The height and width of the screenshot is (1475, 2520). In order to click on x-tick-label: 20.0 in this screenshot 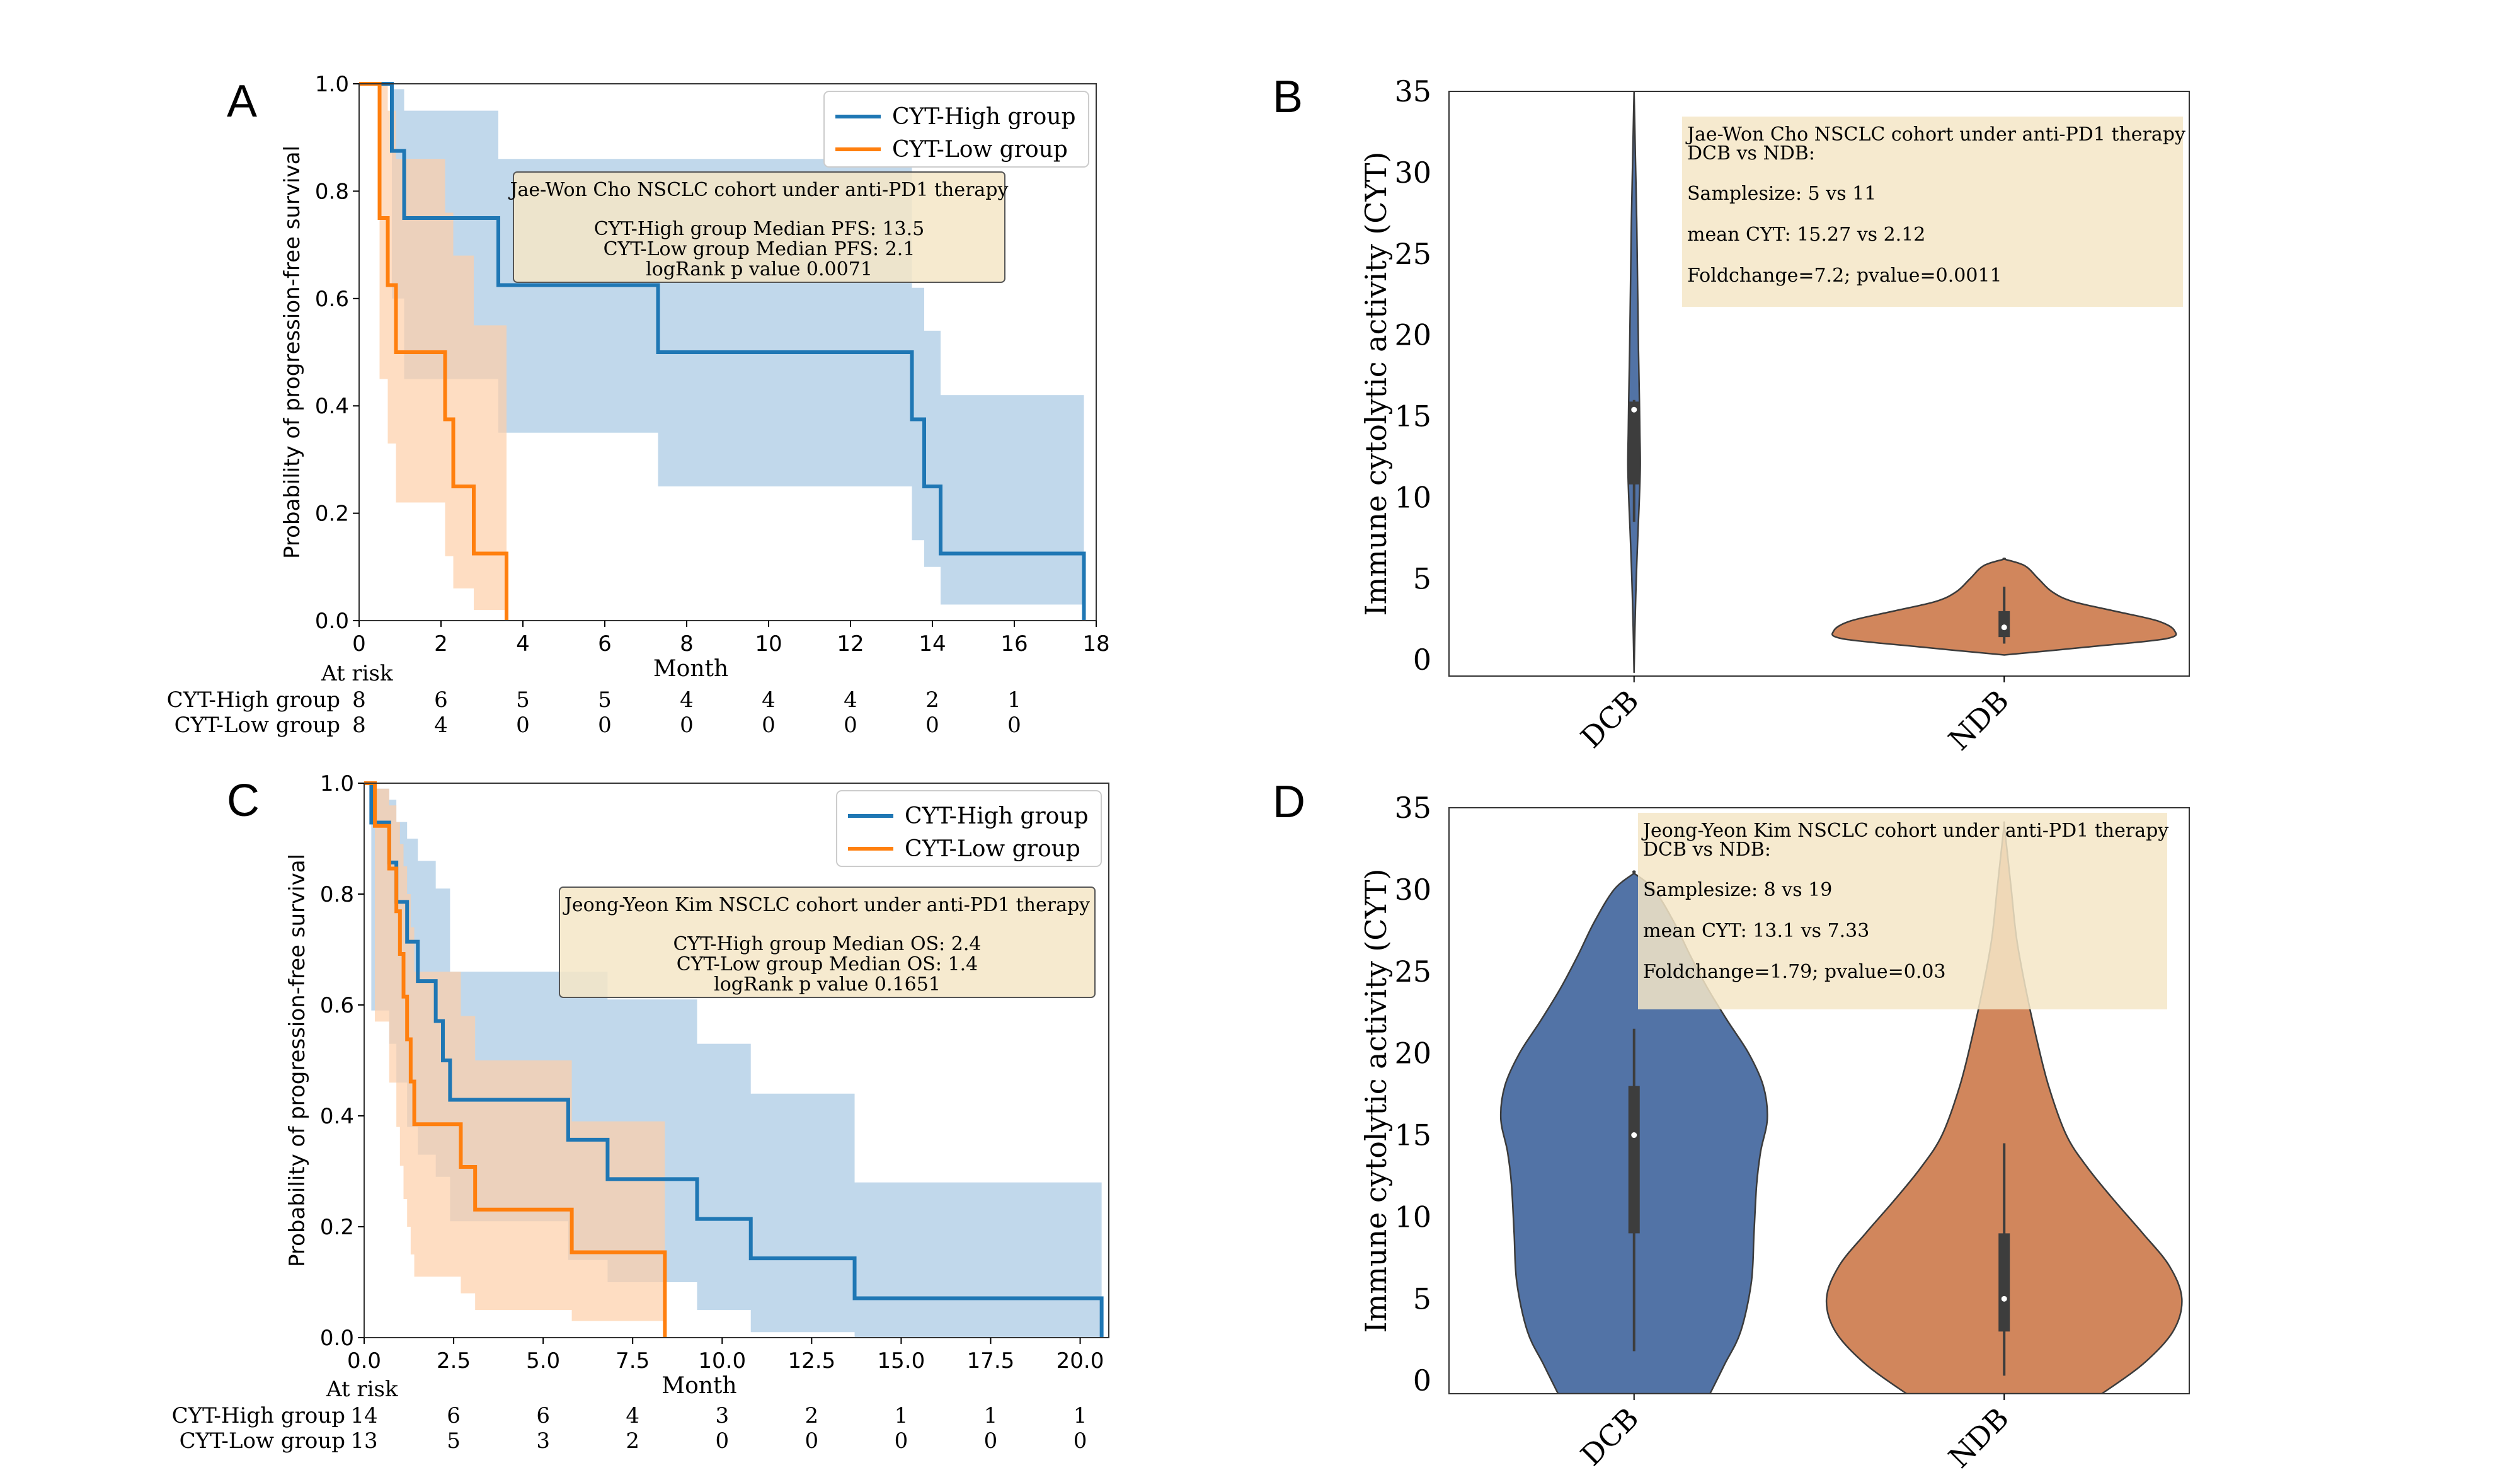, I will do `click(1080, 1361)`.